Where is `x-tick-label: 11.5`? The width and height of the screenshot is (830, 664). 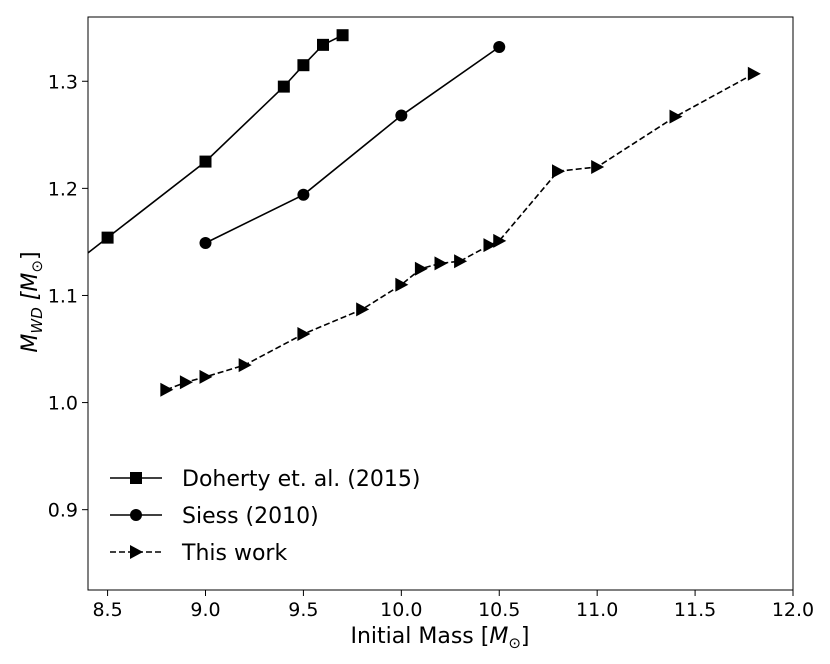 x-tick-label: 11.5 is located at coordinates (695, 610).